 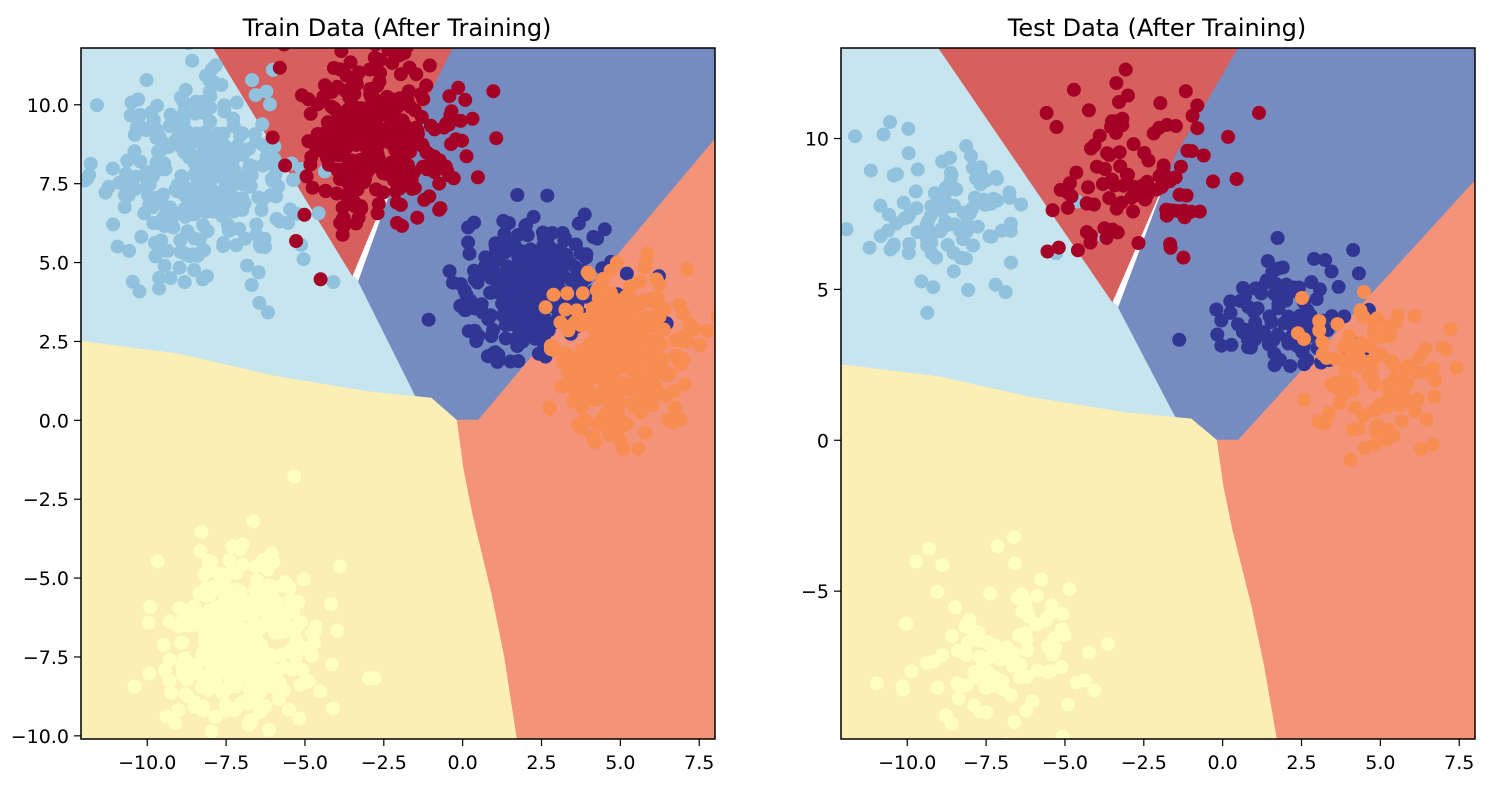 What do you see at coordinates (46, 500) in the screenshot?
I see `y-tick-label: −2.5` at bounding box center [46, 500].